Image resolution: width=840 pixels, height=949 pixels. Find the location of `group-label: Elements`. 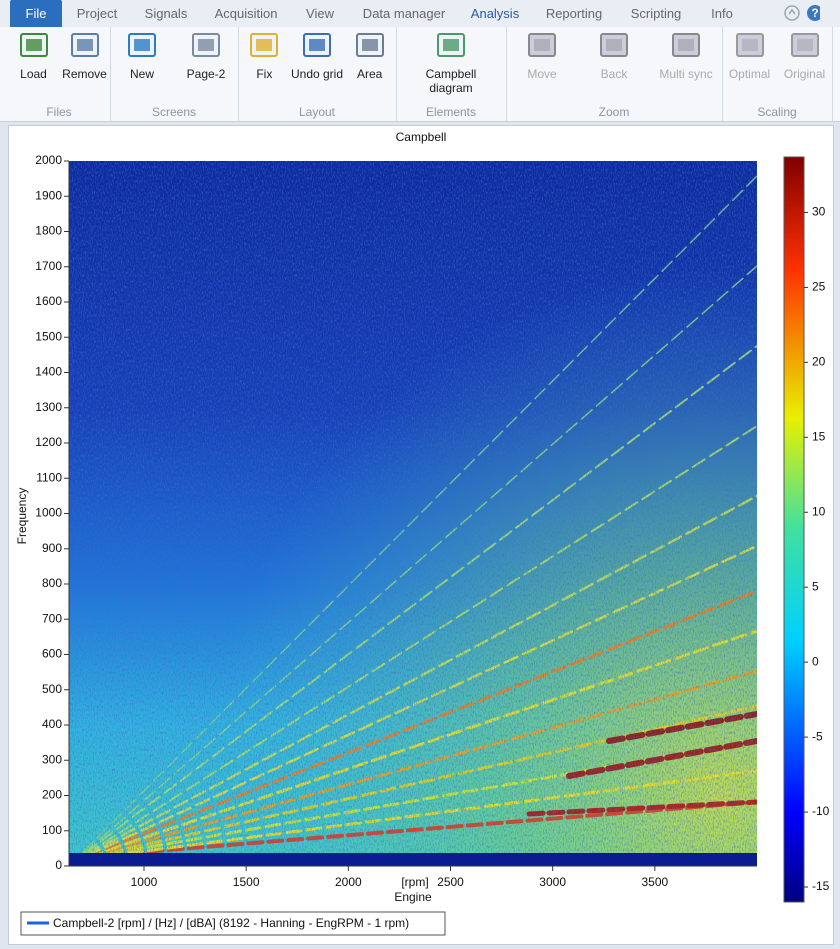

group-label: Elements is located at coordinates (451, 112).